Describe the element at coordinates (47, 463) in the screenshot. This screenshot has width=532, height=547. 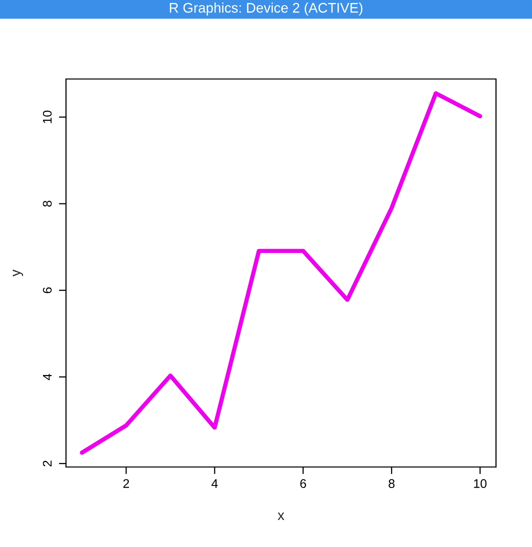
I see `y-tick-label: 2` at that location.